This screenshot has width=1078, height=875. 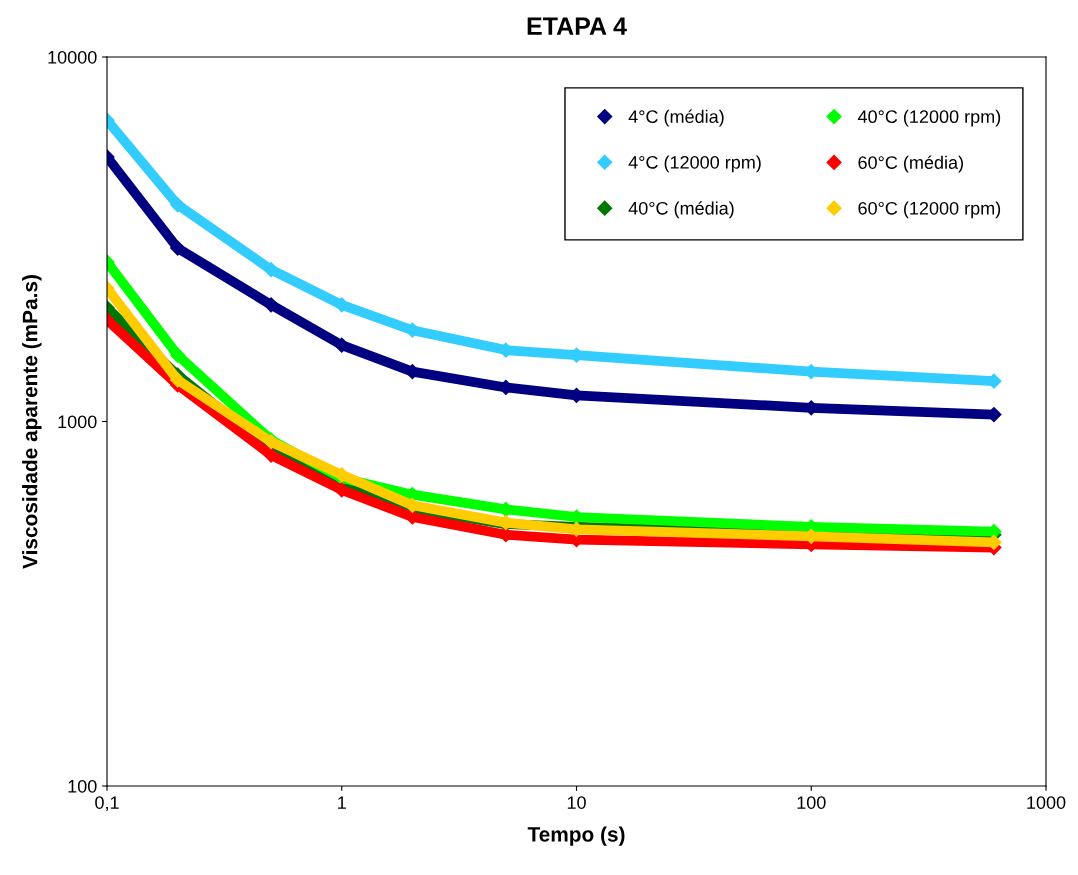 What do you see at coordinates (929, 118) in the screenshot?
I see `legend-label: 40°C (12000 rpm)` at bounding box center [929, 118].